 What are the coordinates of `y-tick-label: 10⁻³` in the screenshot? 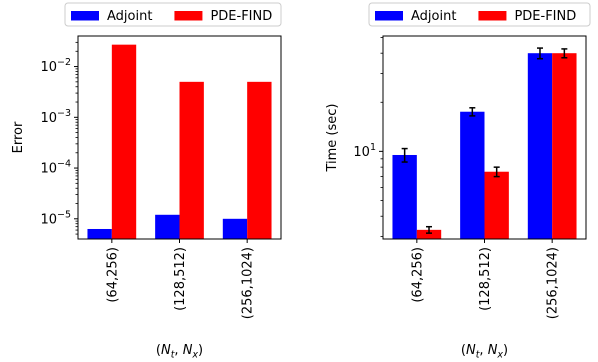 It's located at (55, 117).